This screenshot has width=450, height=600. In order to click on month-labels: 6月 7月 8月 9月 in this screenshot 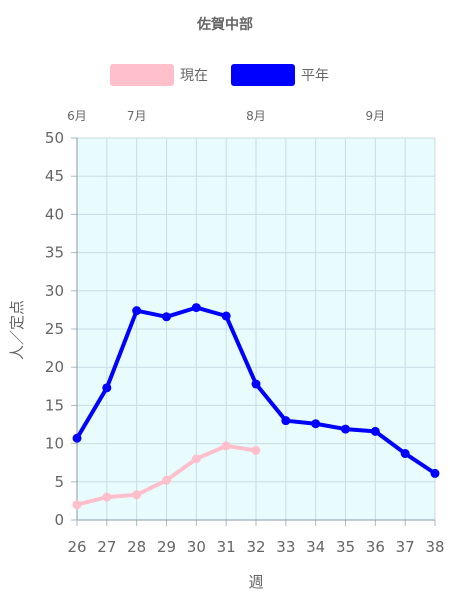, I will do `click(226, 116)`.